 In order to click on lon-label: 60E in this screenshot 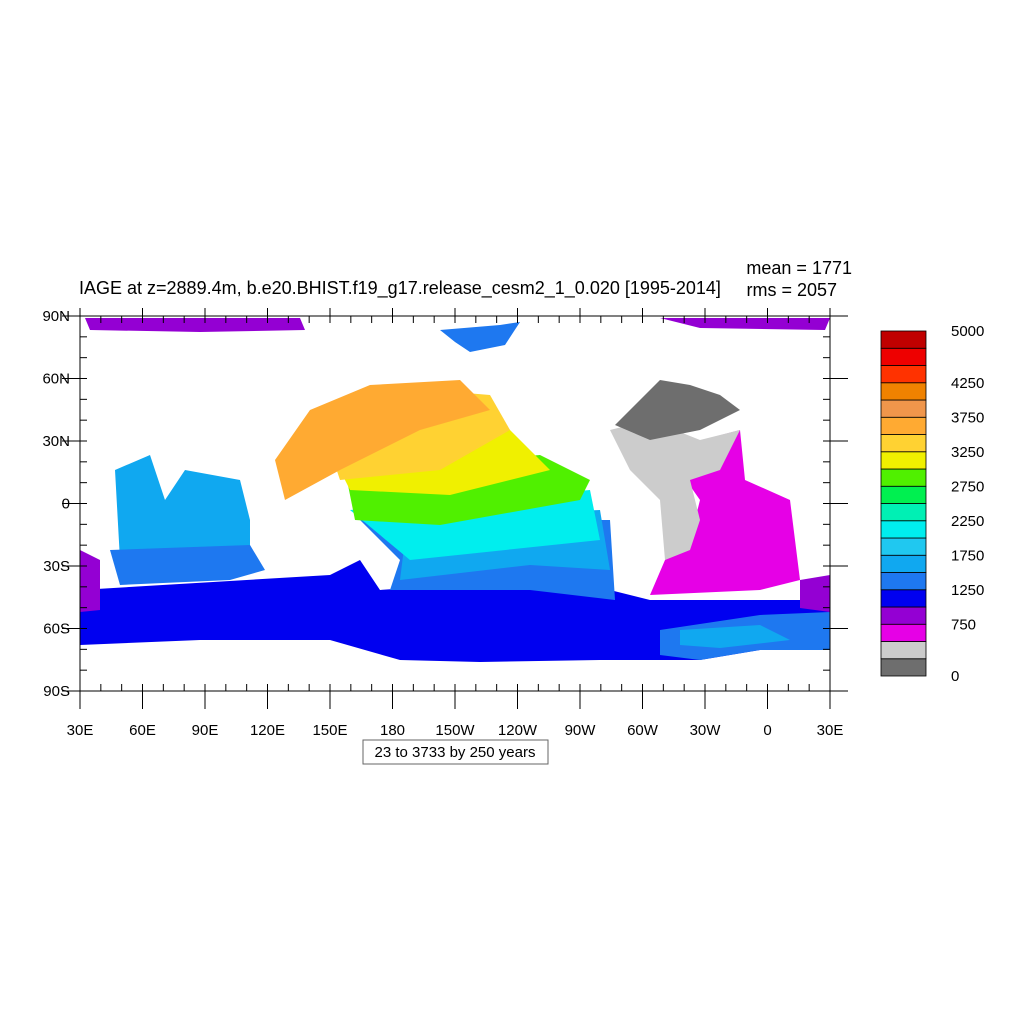, I will do `click(142, 730)`.